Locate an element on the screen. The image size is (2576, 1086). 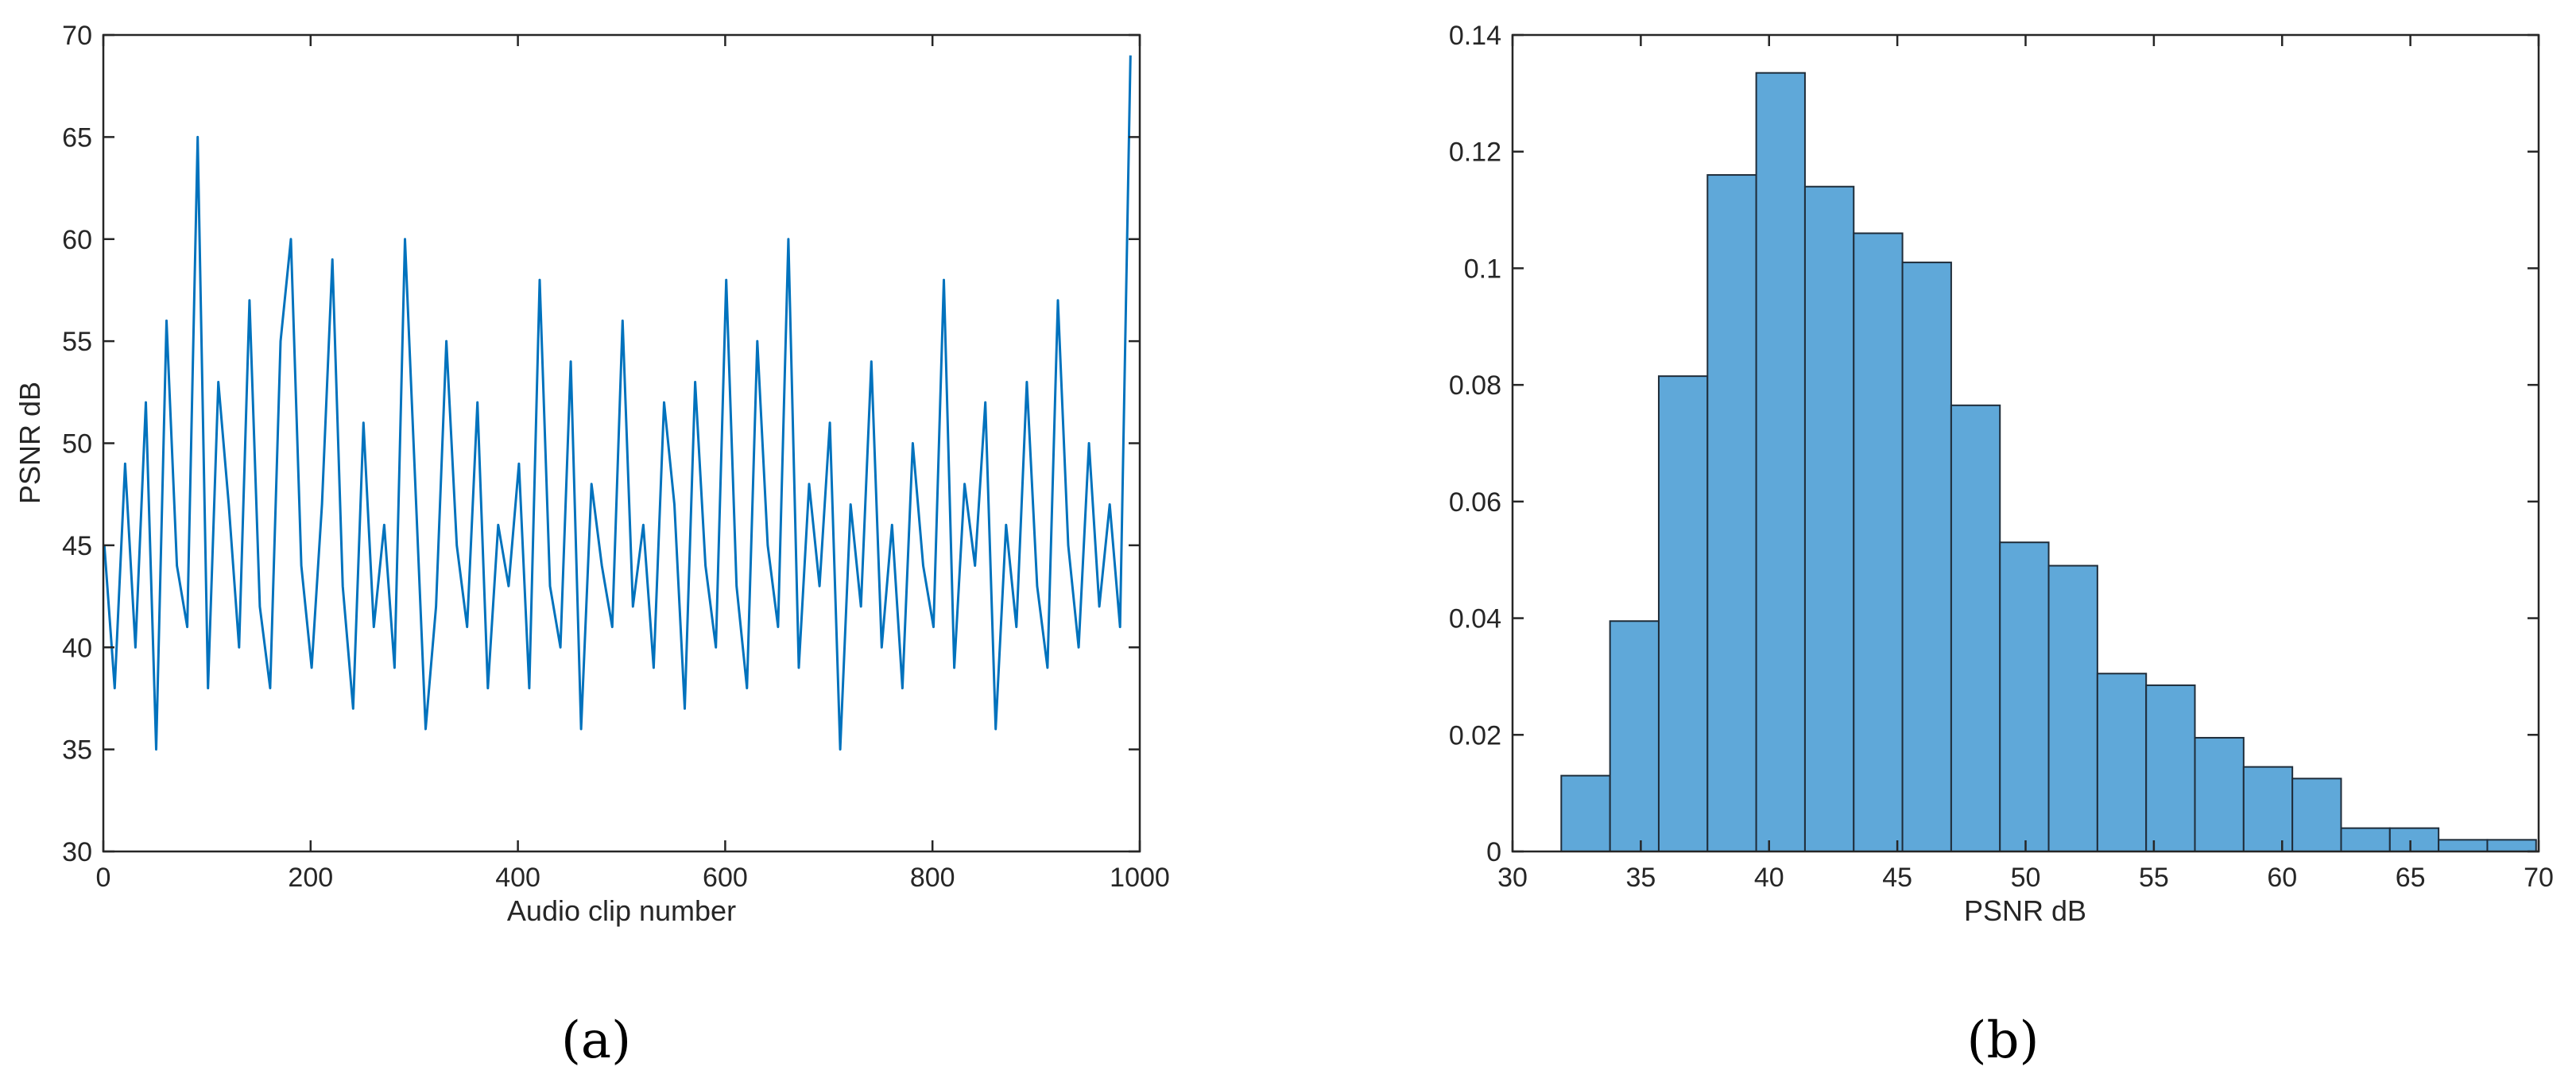
y-tick-label: 0.1 is located at coordinates (1482, 269).